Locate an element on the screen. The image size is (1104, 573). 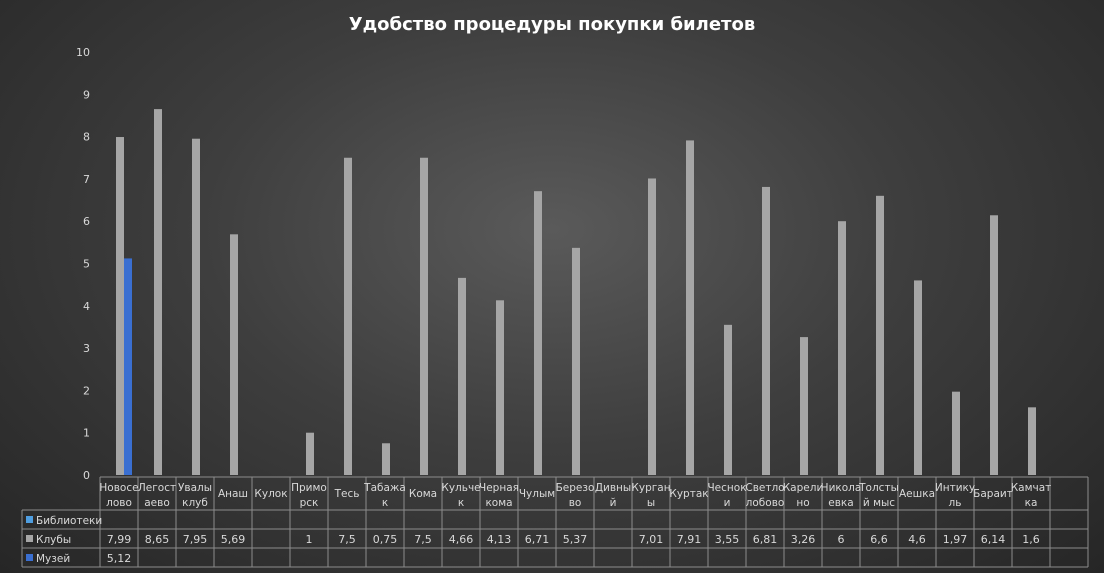
category-label: Никола is located at coordinates (841, 488).